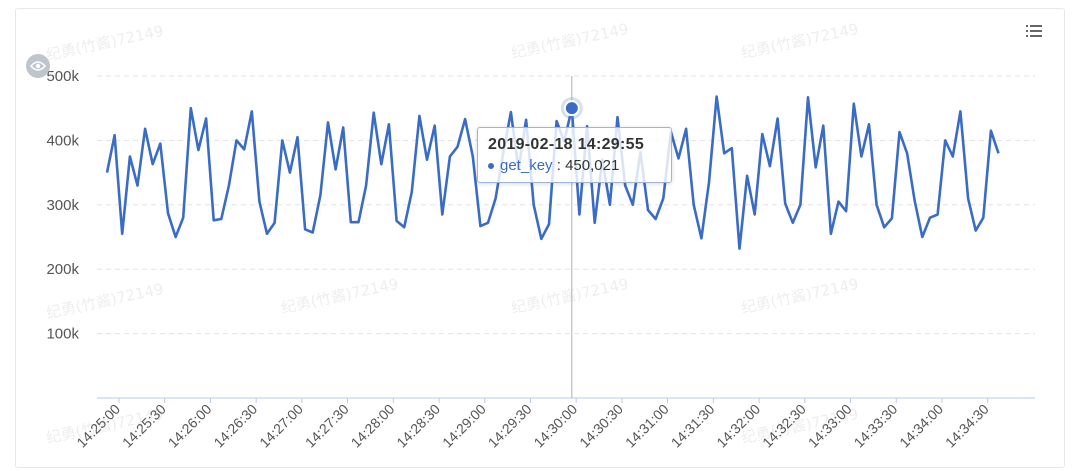 This screenshot has width=1080, height=471. What do you see at coordinates (738, 426) in the screenshot?
I see `x-tick-label: 14:32:00` at bounding box center [738, 426].